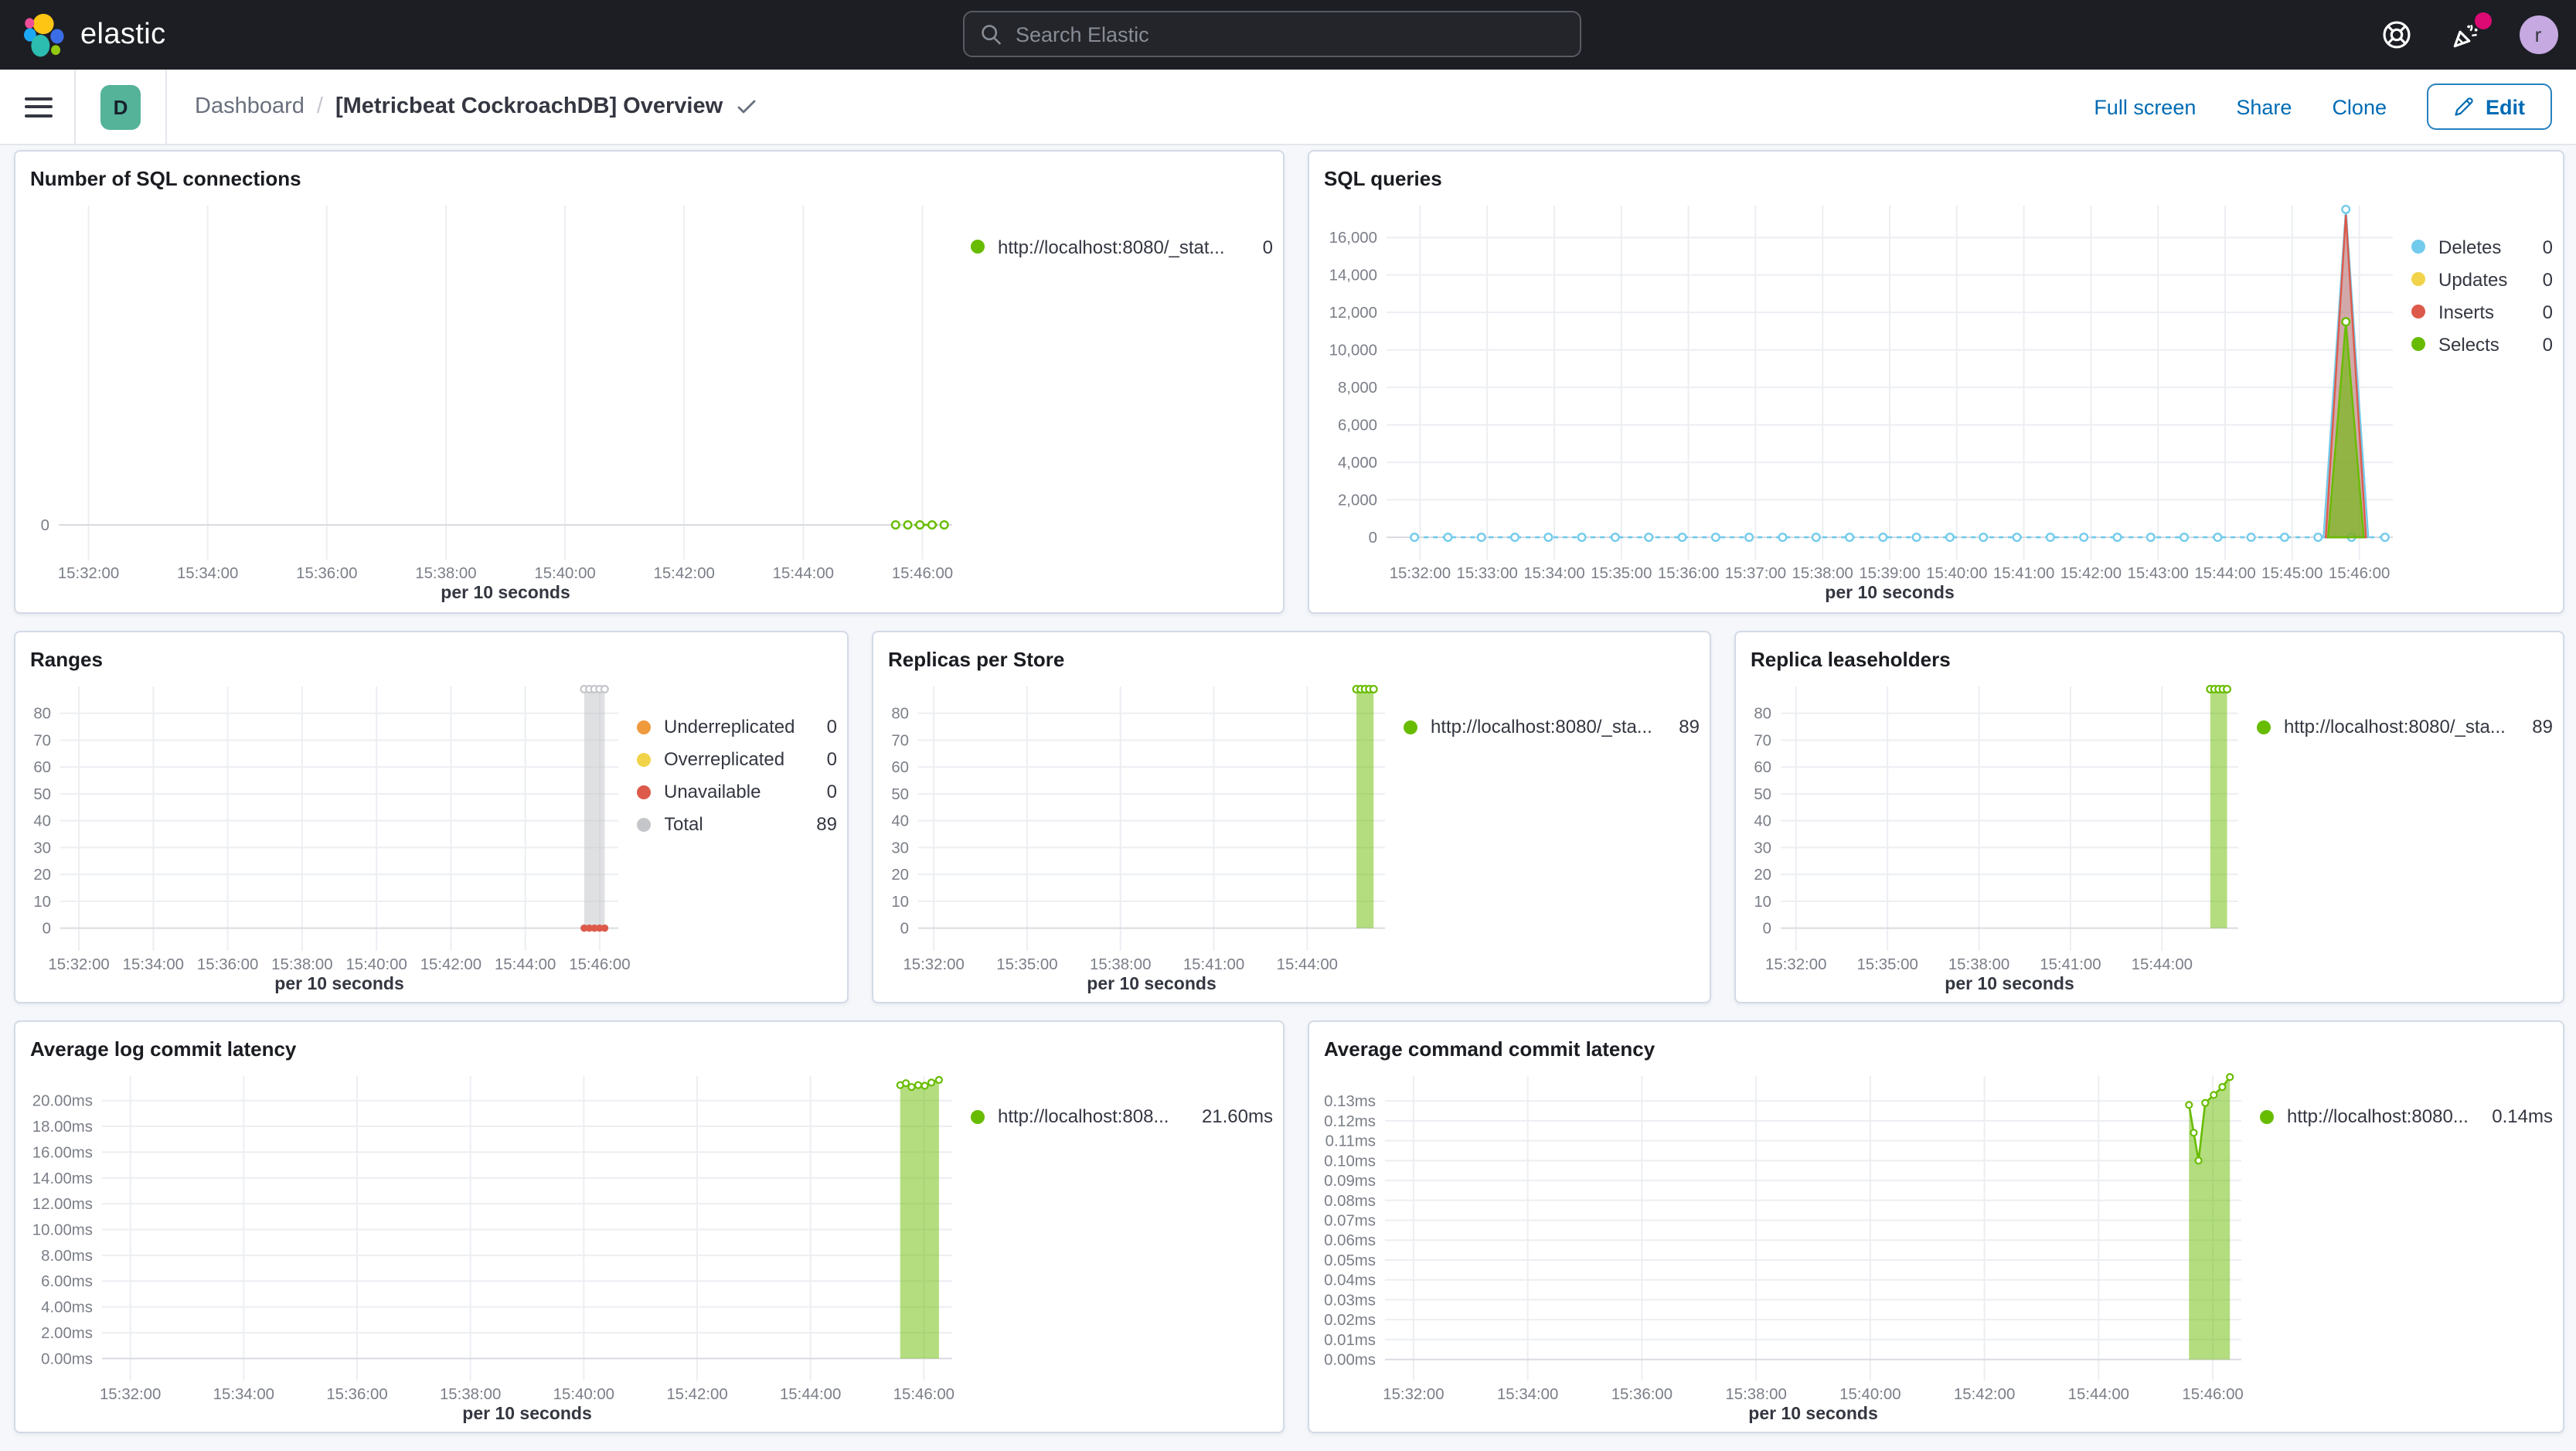  I want to click on notification-dot, so click(2482, 21).